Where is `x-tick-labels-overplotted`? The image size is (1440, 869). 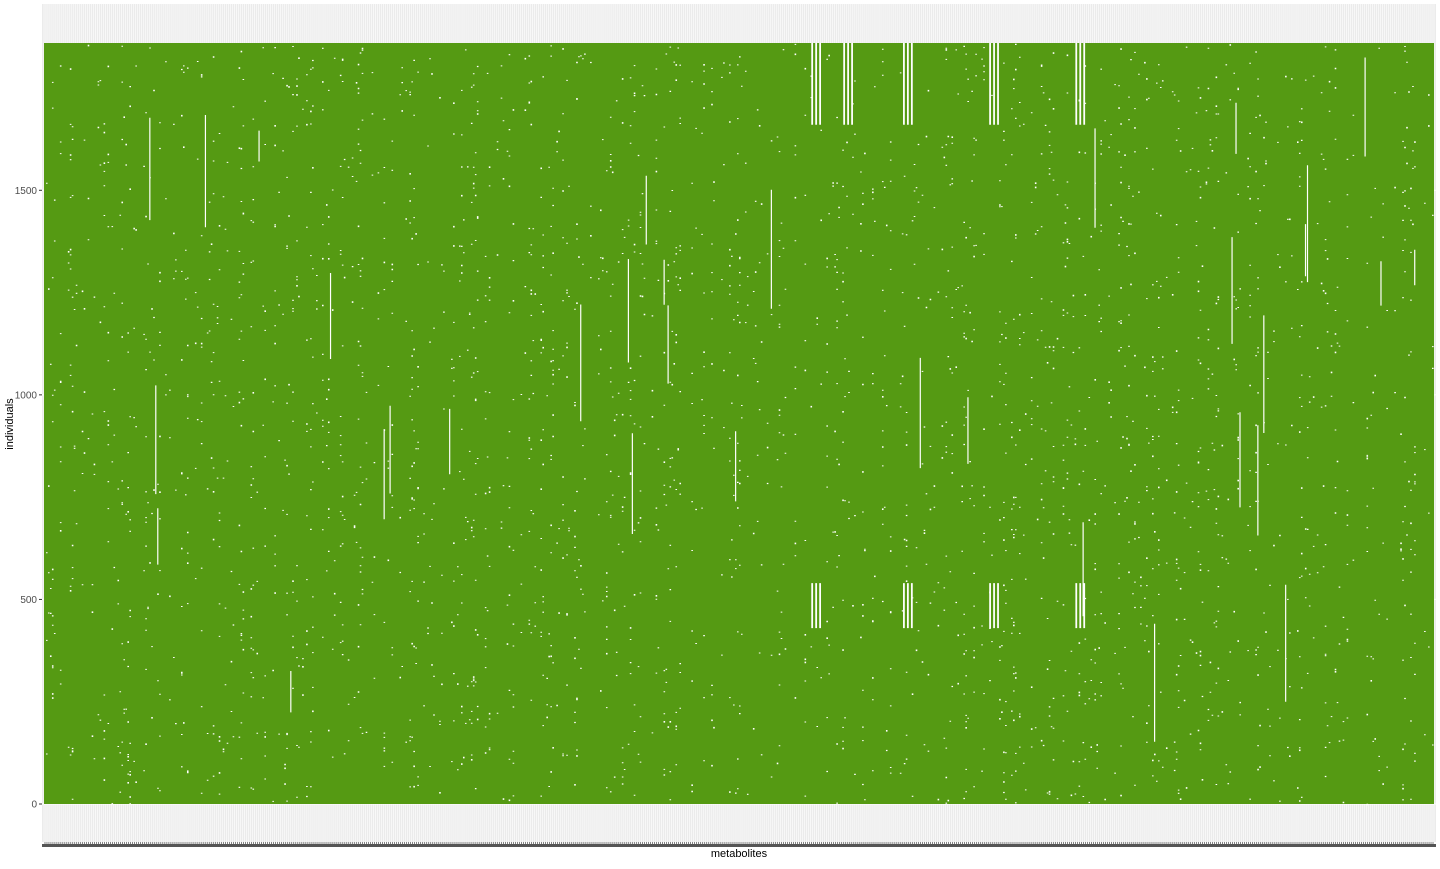 x-tick-labels-overplotted is located at coordinates (739, 845).